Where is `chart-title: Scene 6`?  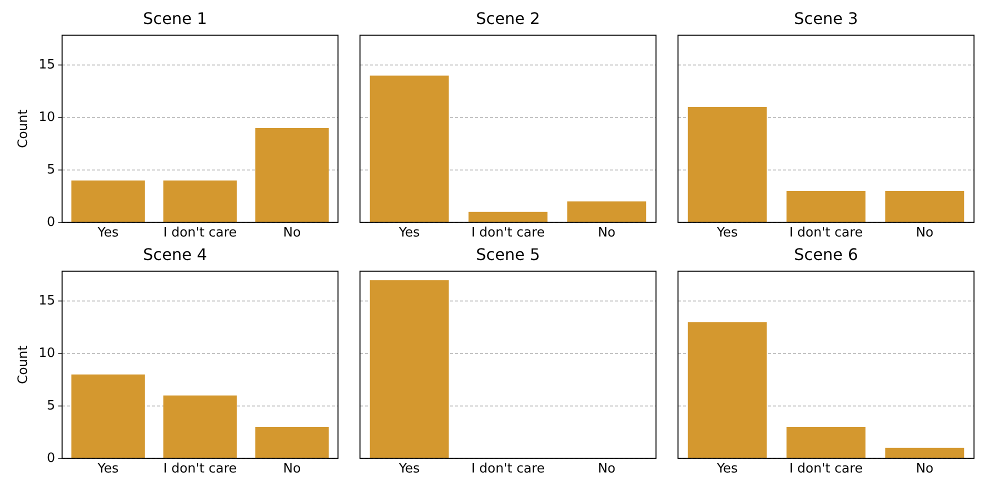
chart-title: Scene 6 is located at coordinates (826, 254).